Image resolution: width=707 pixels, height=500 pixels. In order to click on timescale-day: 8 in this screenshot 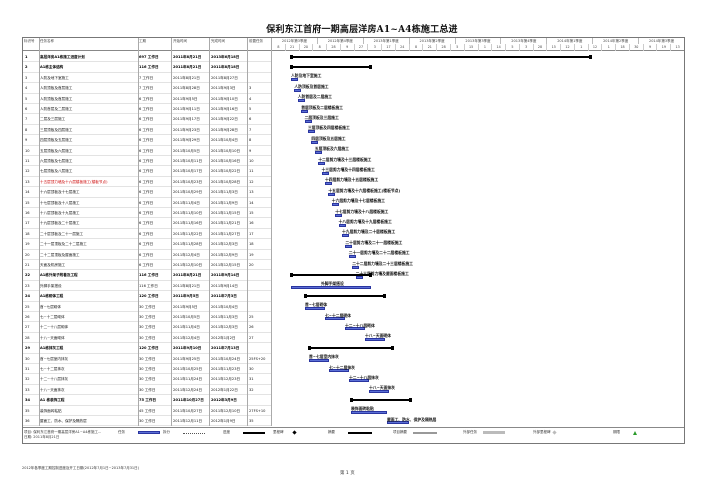, I will do `click(319, 47)`.